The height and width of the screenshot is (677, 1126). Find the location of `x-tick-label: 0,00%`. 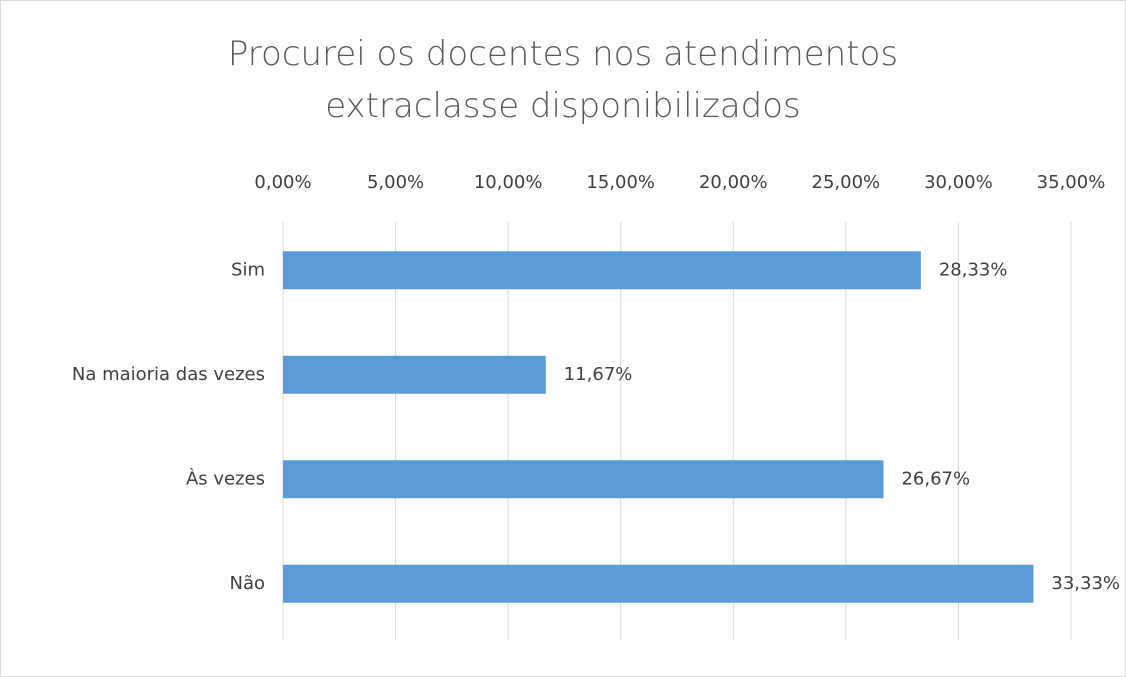

x-tick-label: 0,00% is located at coordinates (282, 182).